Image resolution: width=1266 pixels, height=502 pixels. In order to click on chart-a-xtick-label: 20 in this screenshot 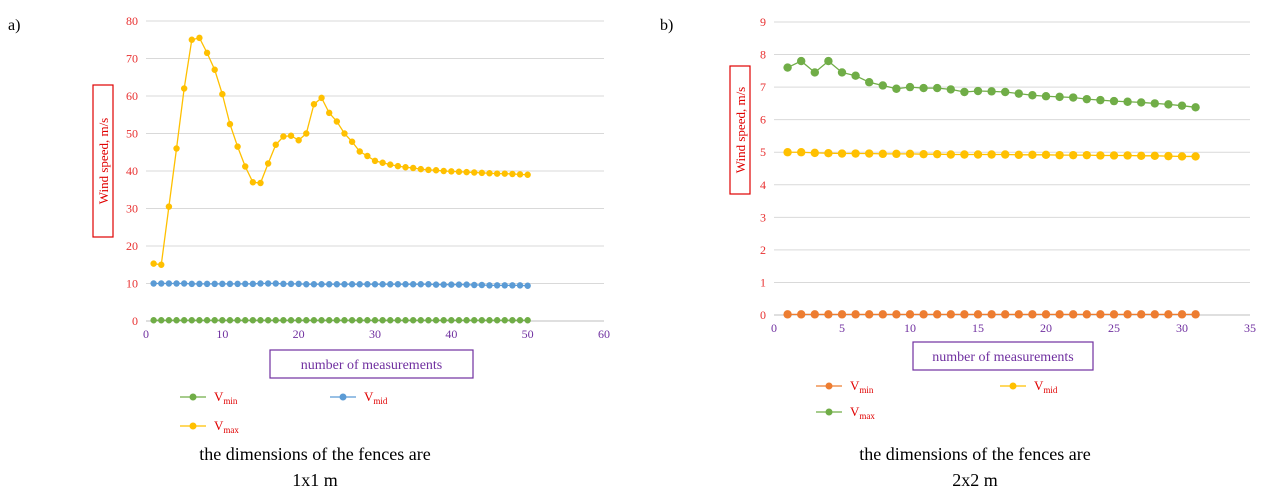, I will do `click(299, 334)`.